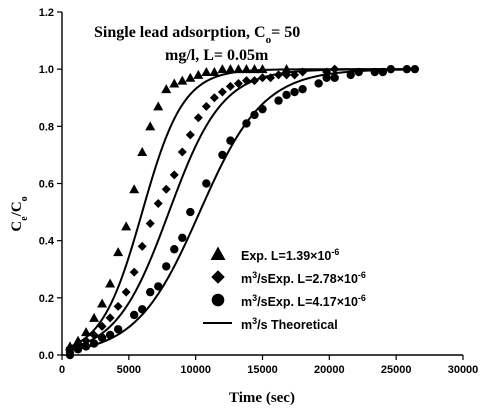 The height and width of the screenshot is (414, 490). Describe the element at coordinates (218, 277) in the screenshot. I see `legend-diamond-marker` at that location.